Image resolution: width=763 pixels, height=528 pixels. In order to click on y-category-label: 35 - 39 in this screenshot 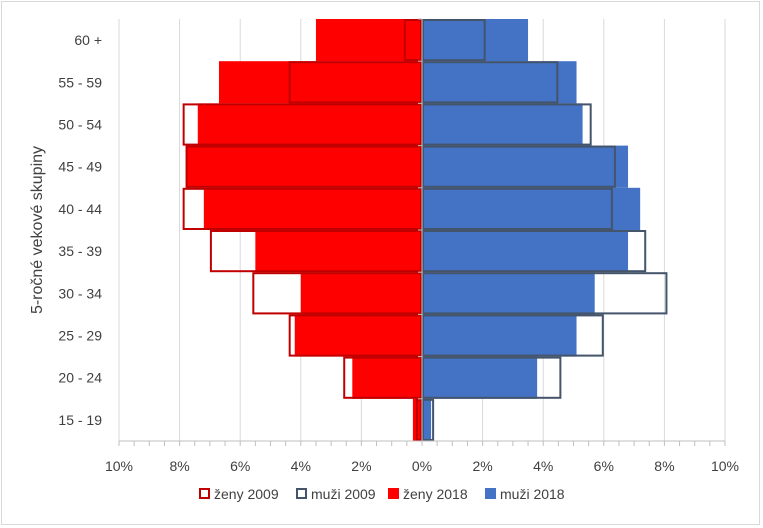, I will do `click(80, 251)`.